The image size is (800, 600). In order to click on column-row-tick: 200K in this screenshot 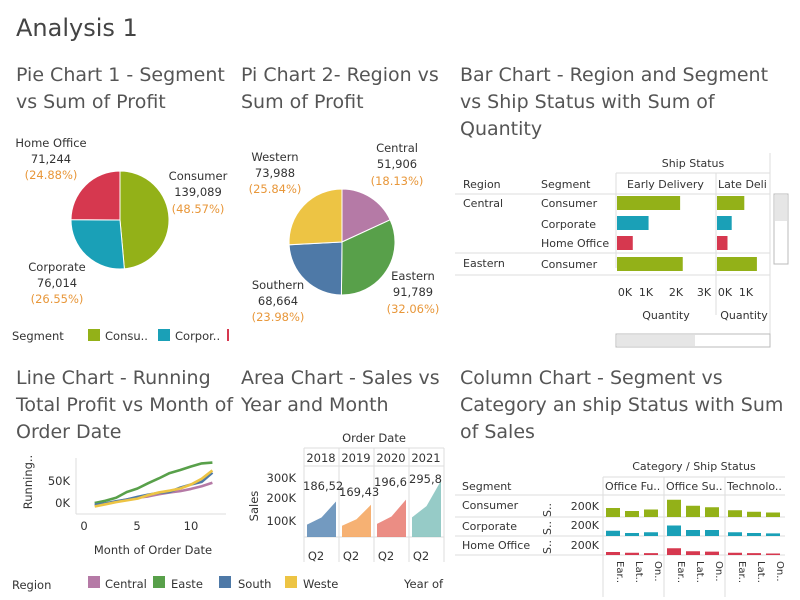, I will do `click(585, 506)`.